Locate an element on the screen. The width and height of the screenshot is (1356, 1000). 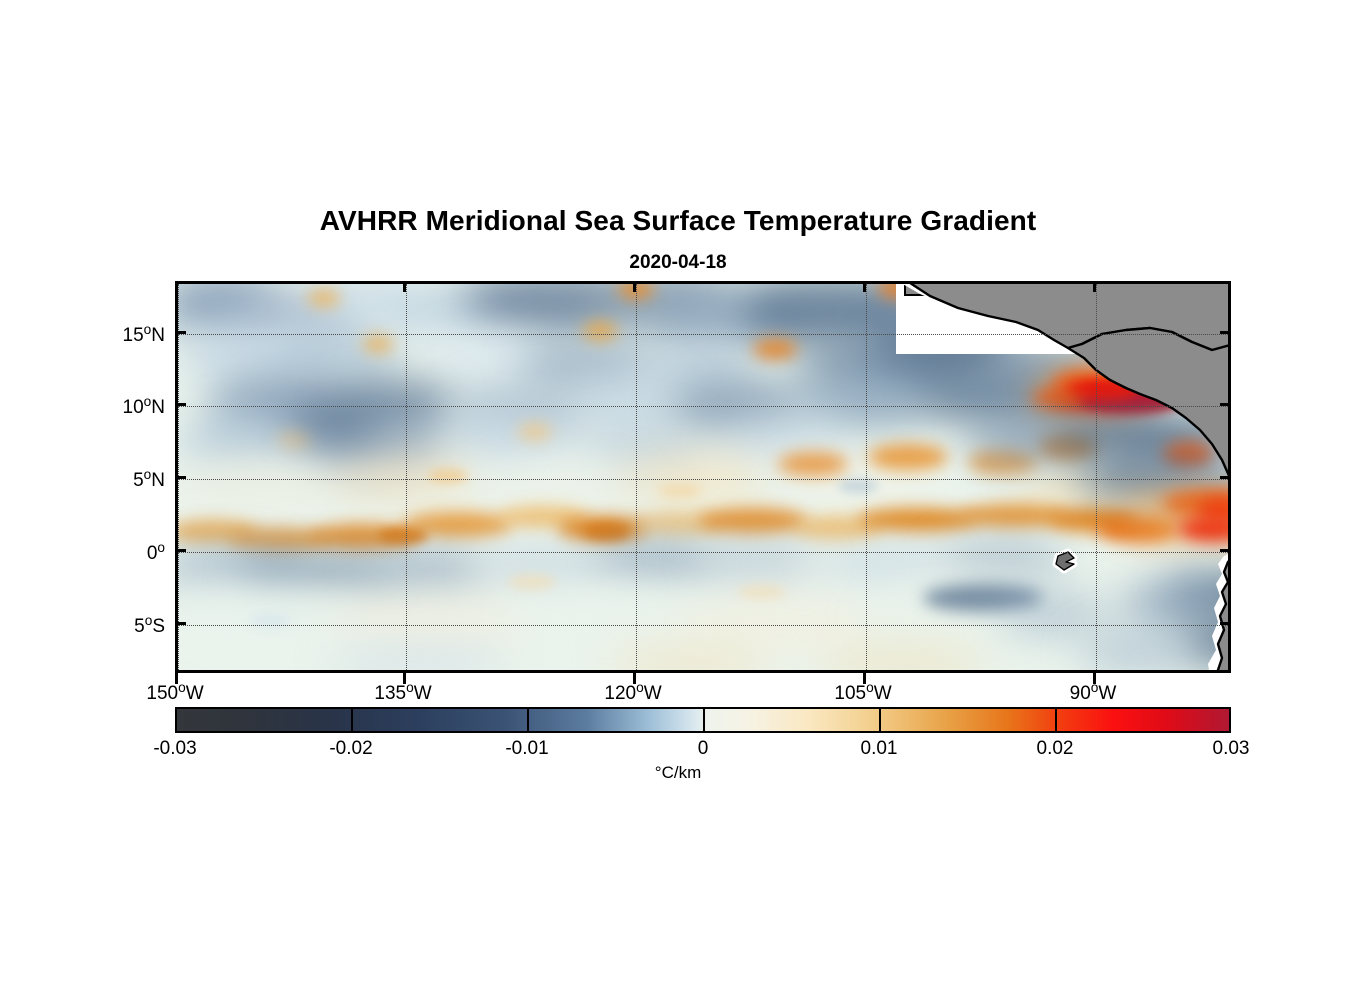
colorbar-tick-neg001 is located at coordinates (528, 720).